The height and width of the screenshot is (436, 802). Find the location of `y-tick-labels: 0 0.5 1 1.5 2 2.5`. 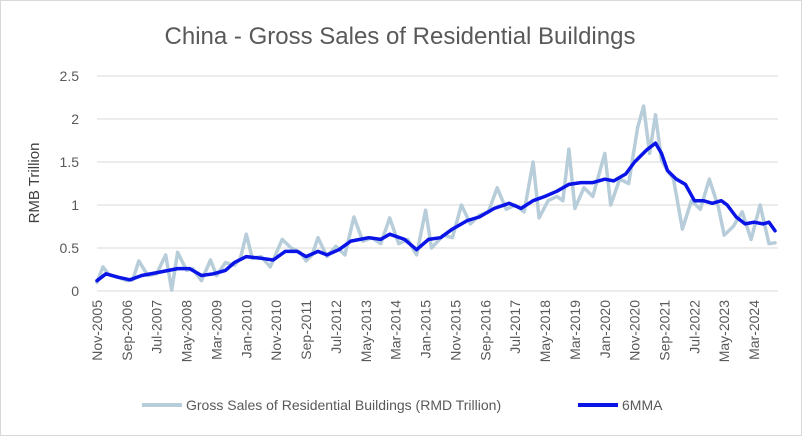

y-tick-labels: 0 0.5 1 1.5 2 2.5 is located at coordinates (70, 183).